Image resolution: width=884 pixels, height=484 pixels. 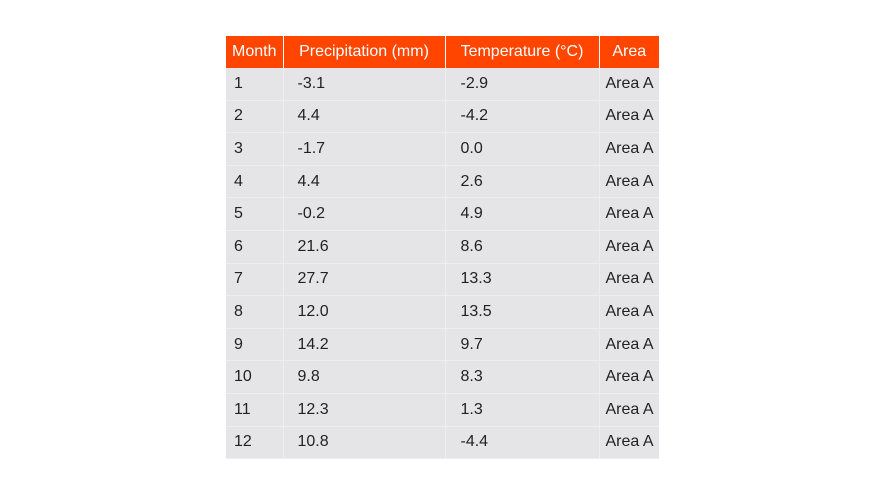 I want to click on table-row: 11 12.3 1.3 Area A, so click(x=442, y=410).